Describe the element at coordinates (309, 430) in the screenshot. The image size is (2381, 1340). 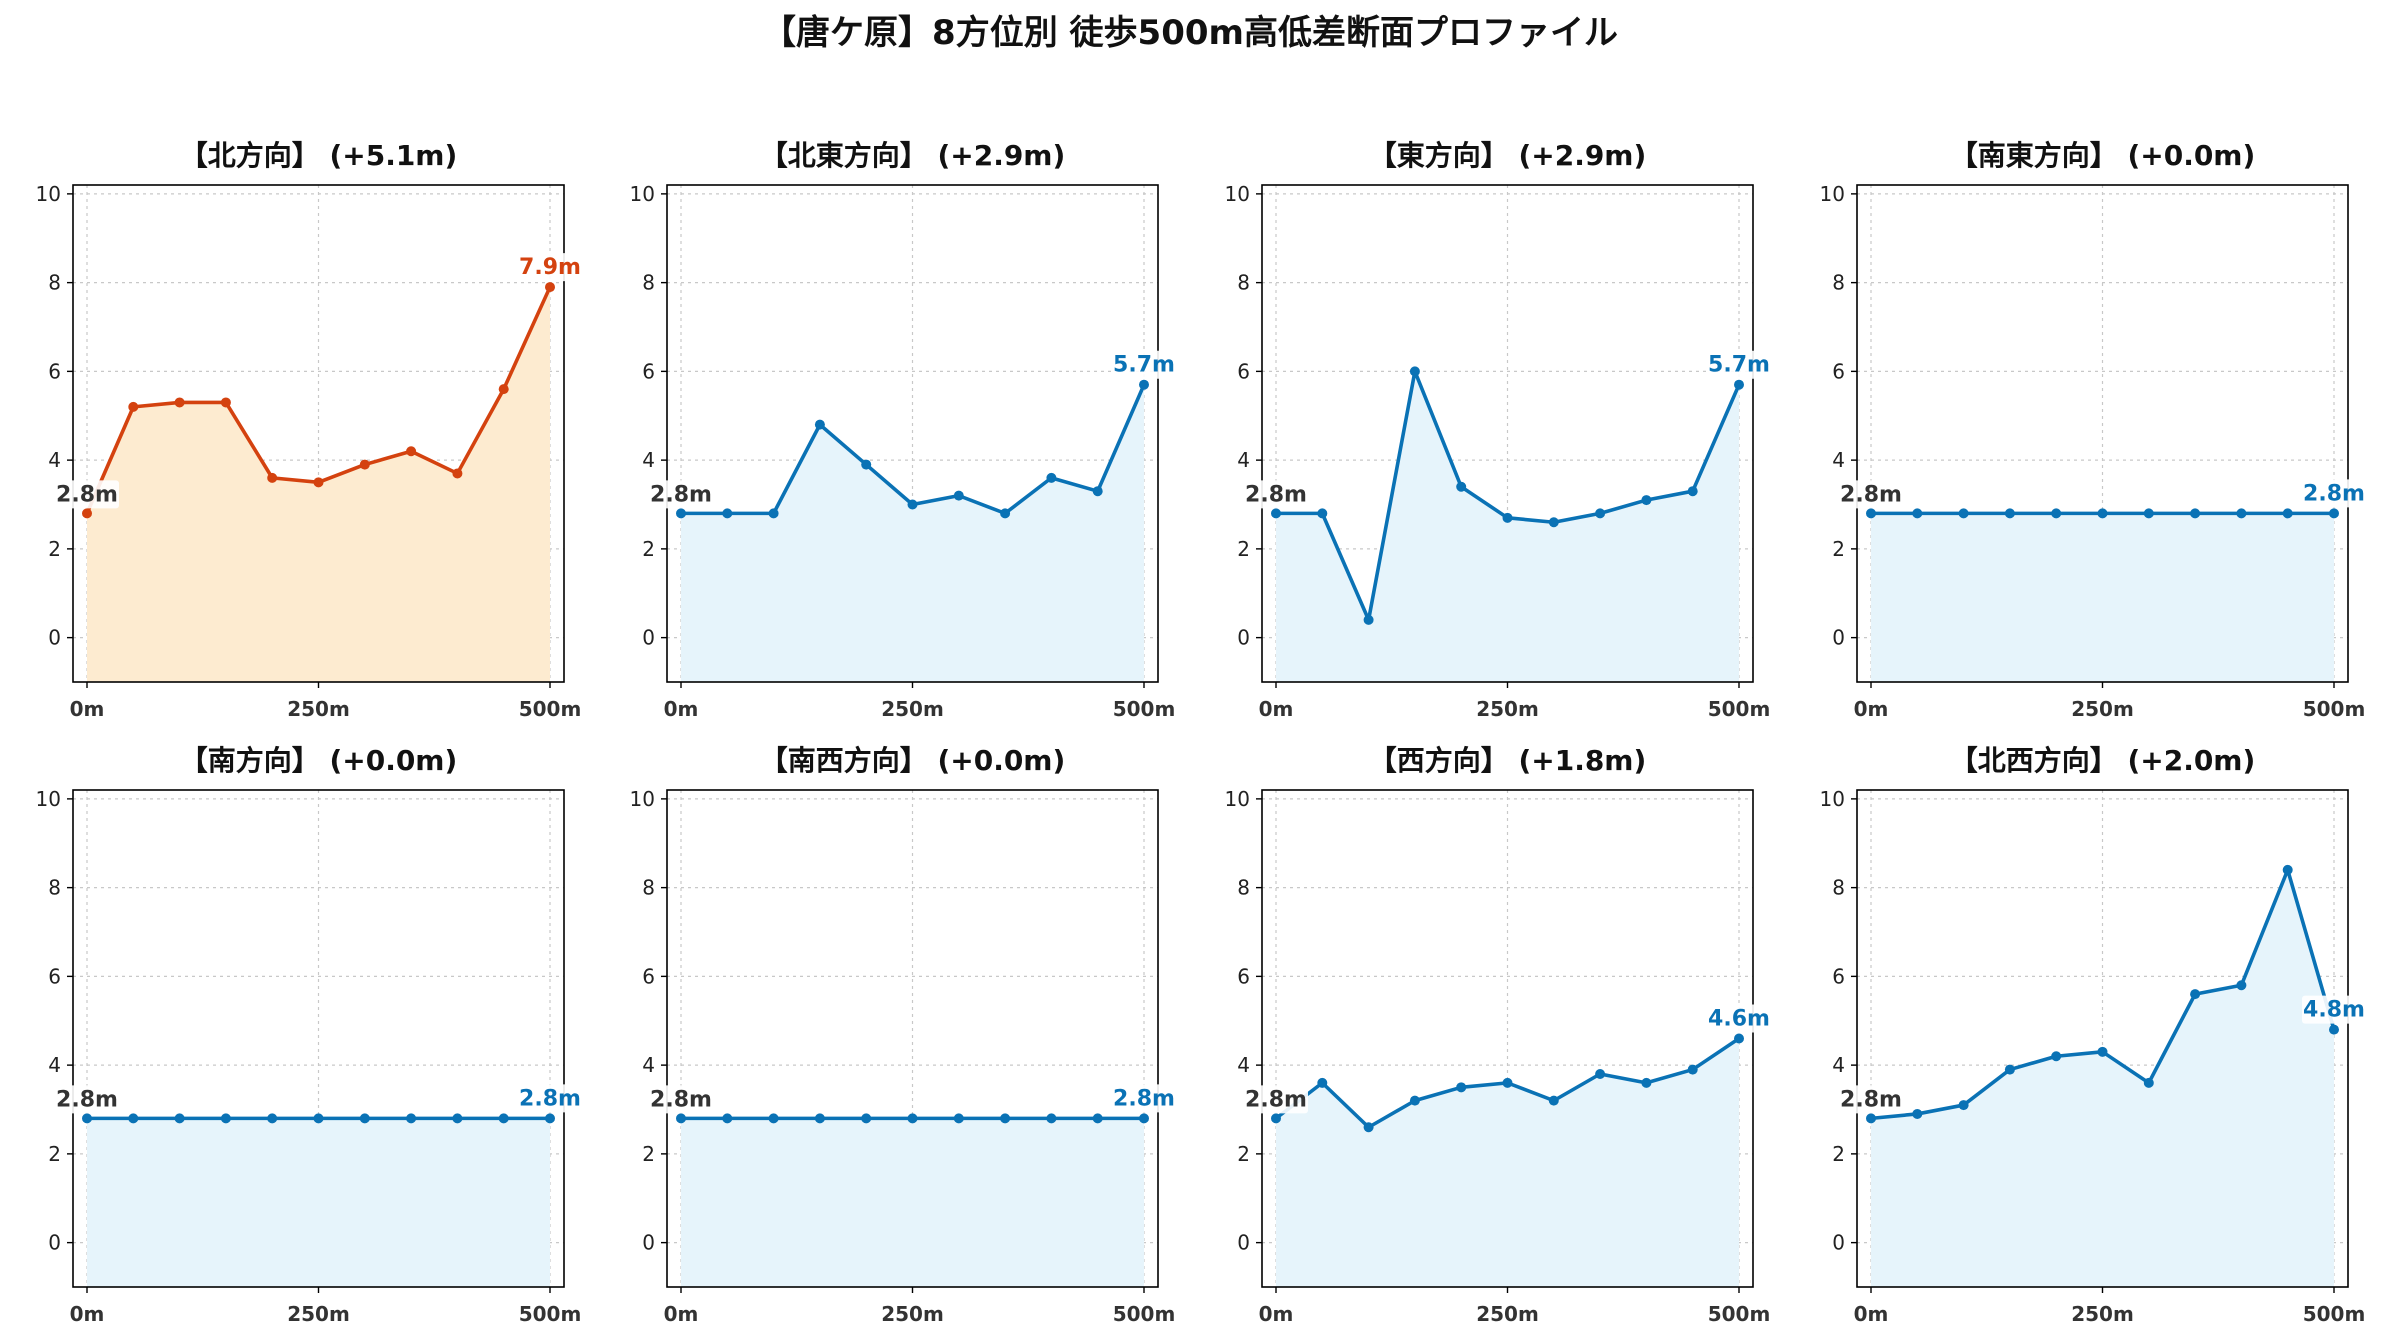
I see `chart-panel-1: 【北方向】 (+5.1m) 0 2 4 6 8 10 0m 250m 500m 2.8m 7.9m` at that location.